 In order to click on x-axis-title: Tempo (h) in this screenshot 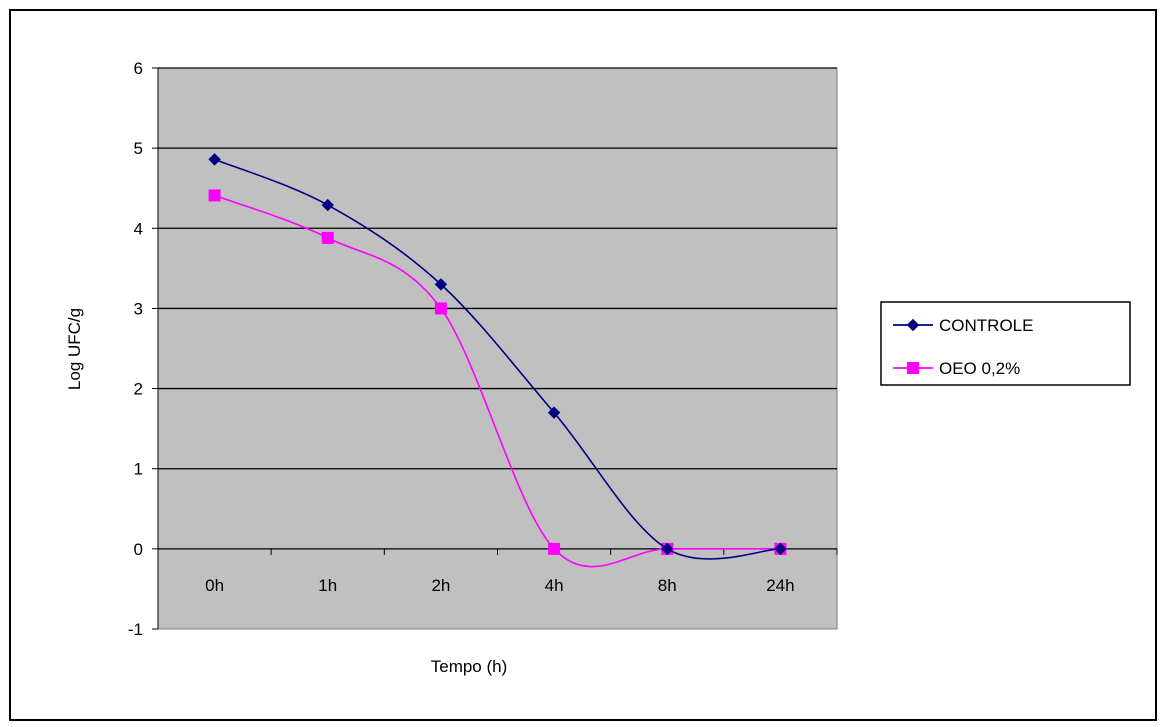, I will do `click(469, 666)`.